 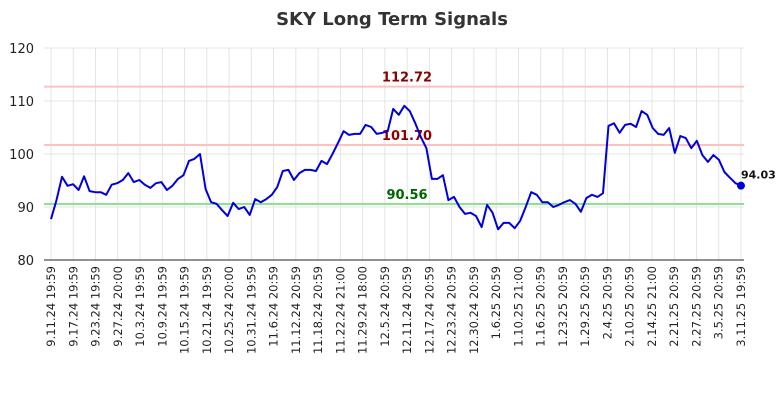 I want to click on x-tick-label: 12.23.24 20:59, so click(x=452, y=310).